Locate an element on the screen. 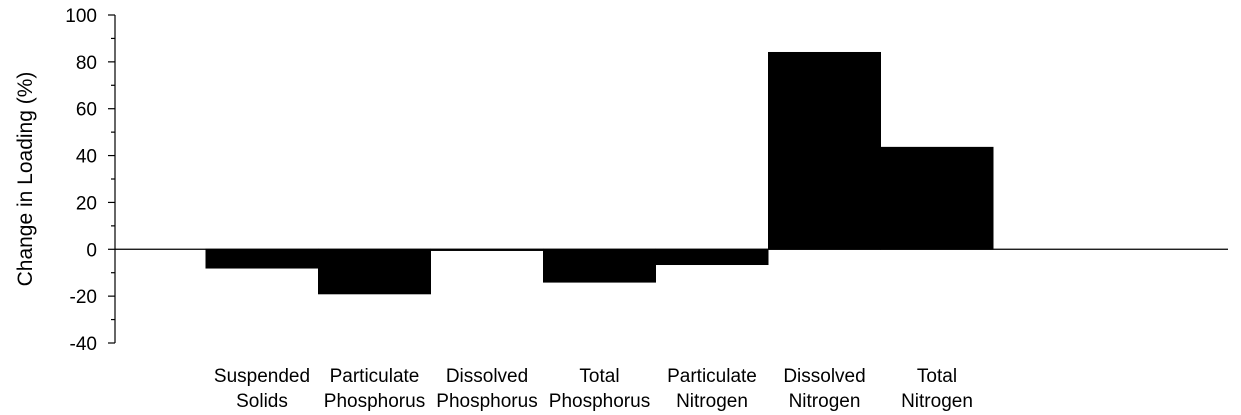  y-tick-label: 20 is located at coordinates (86, 203).